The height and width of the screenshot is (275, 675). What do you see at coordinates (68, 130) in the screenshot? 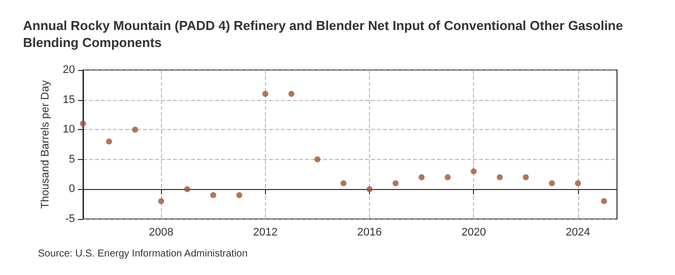
I see `y-tick-label: 10` at bounding box center [68, 130].